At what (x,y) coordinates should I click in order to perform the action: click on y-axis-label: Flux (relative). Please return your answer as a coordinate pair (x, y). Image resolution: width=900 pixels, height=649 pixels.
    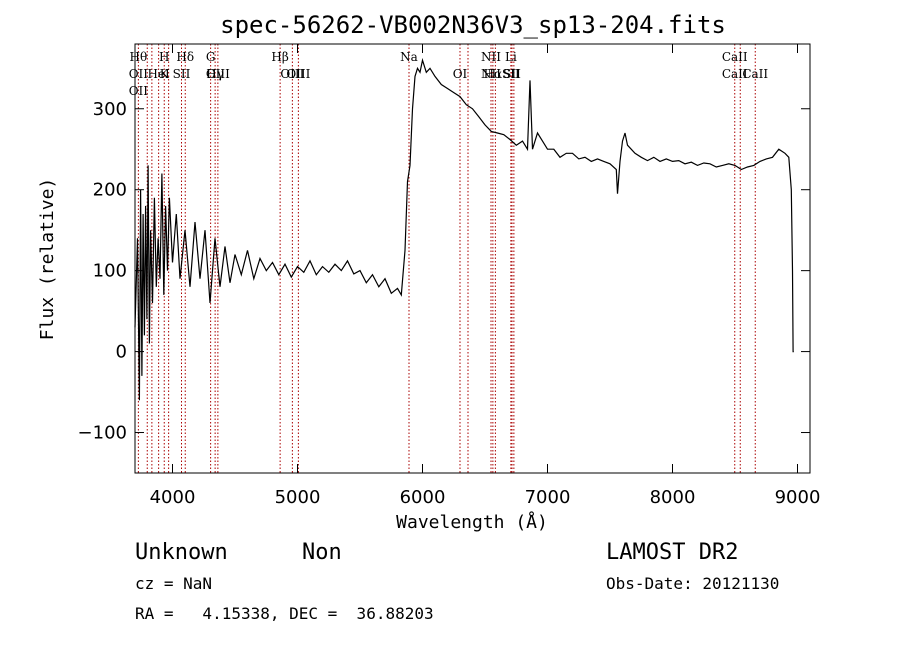
    Looking at the image, I should click on (47, 259).